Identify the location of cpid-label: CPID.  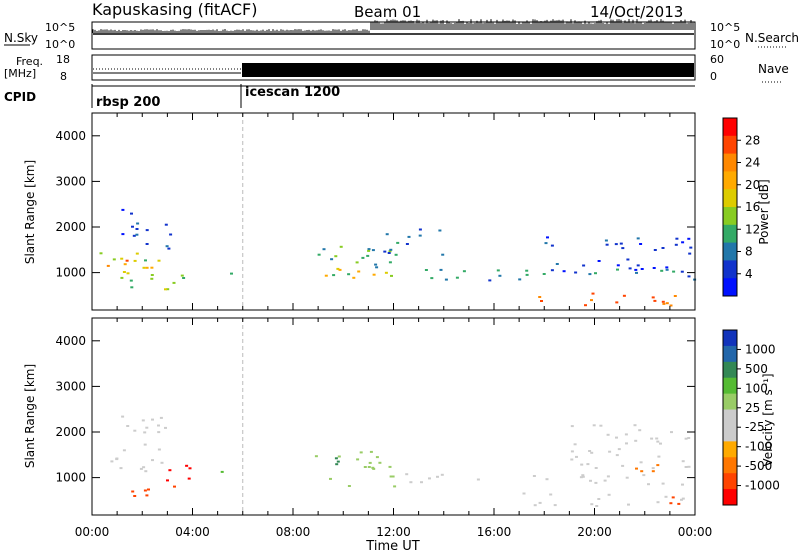
(20, 97).